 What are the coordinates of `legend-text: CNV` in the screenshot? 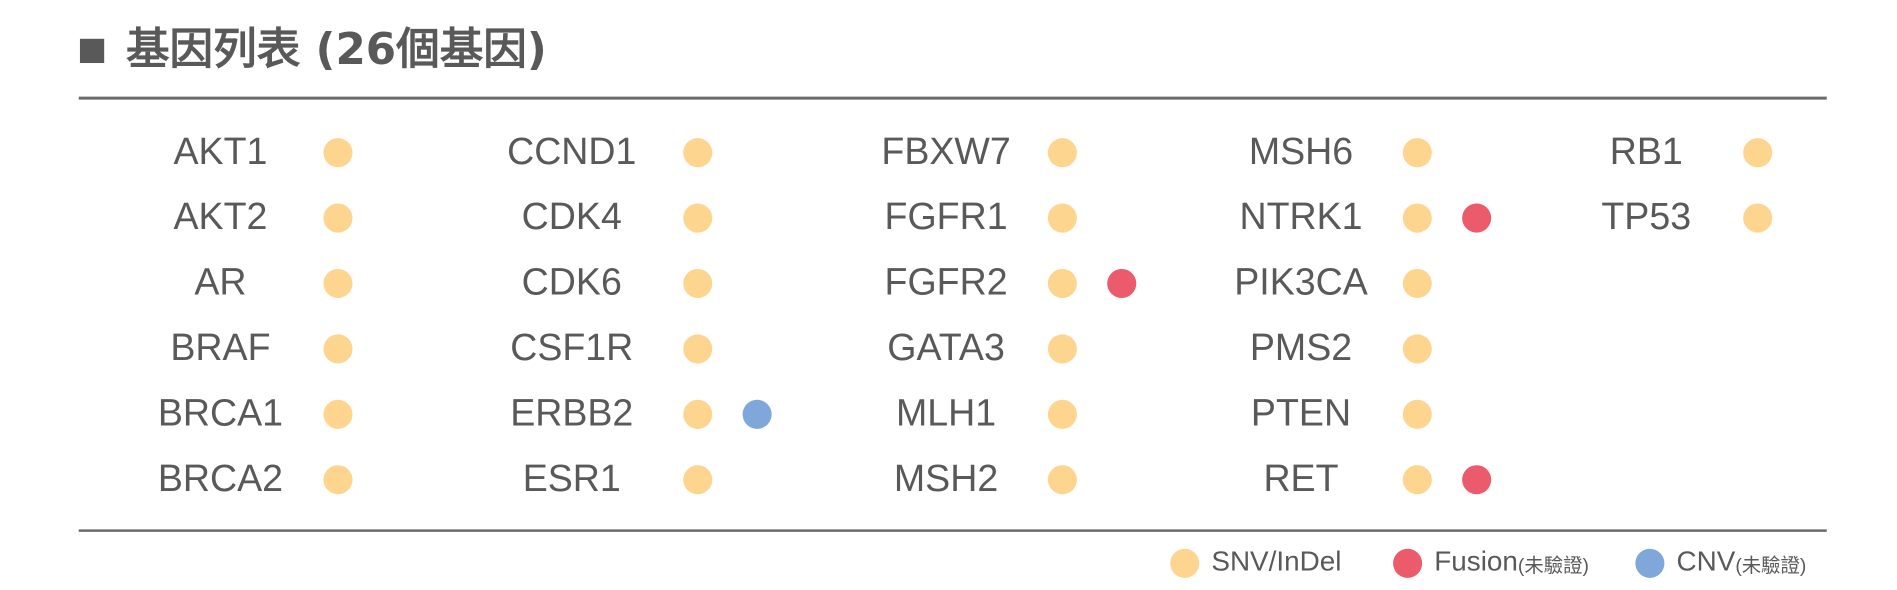 It's located at (1706, 561).